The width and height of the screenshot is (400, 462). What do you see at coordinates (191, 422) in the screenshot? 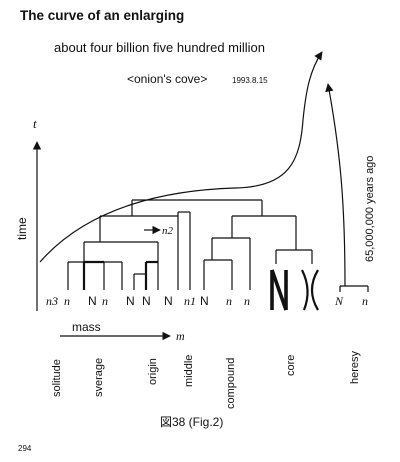
I see `figure-caption: 図38 (Fig.2)` at bounding box center [191, 422].